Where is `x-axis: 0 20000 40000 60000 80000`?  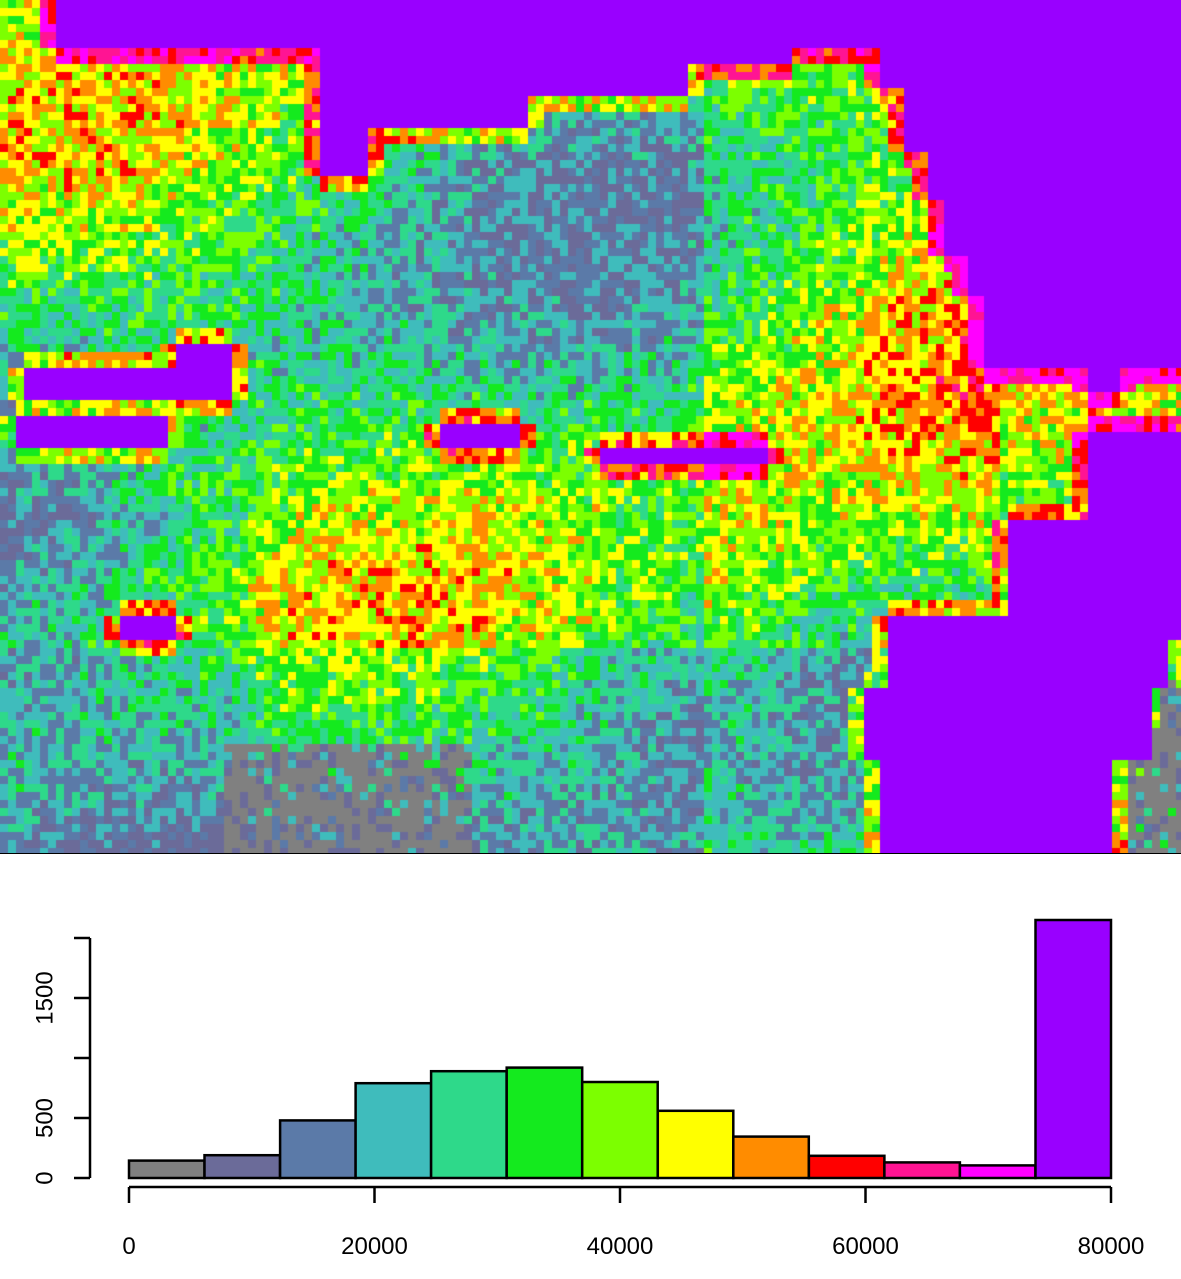
x-axis: 0 20000 40000 60000 80000 is located at coordinates (633, 1222).